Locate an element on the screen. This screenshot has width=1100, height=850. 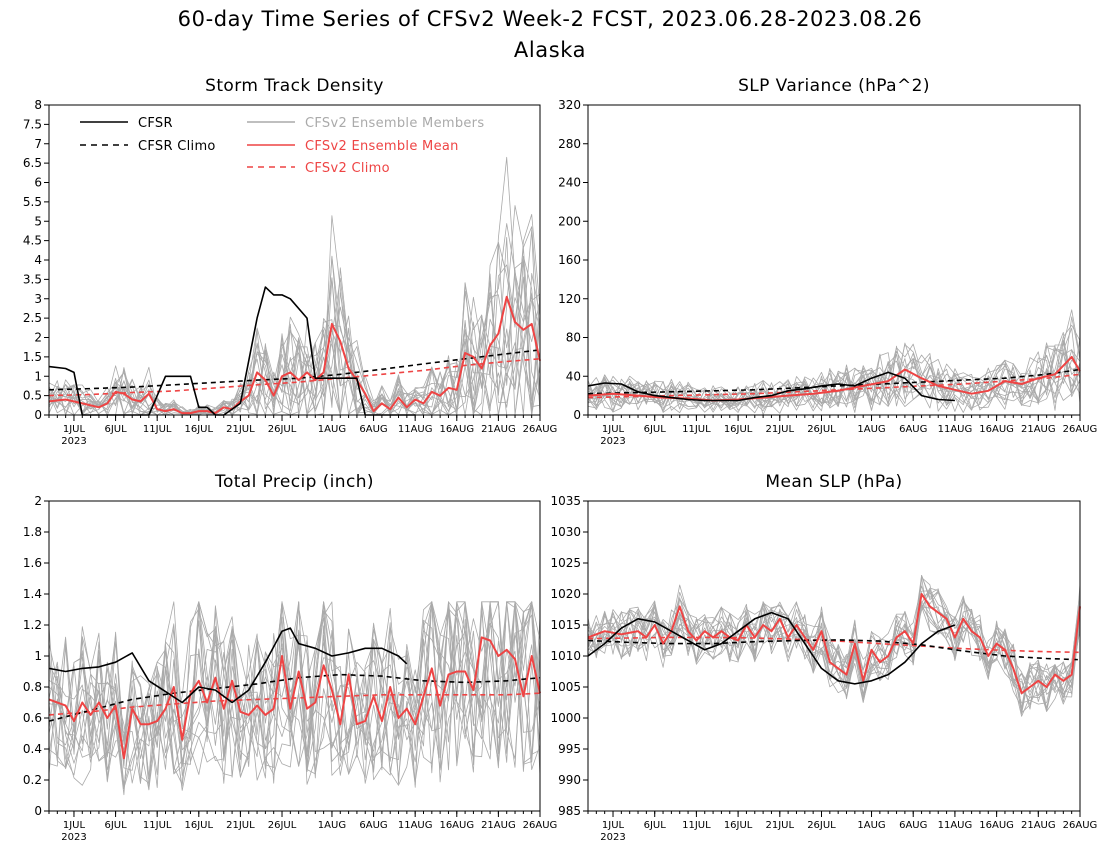
y-tick-label: 8 is located at coordinates (38, 105).